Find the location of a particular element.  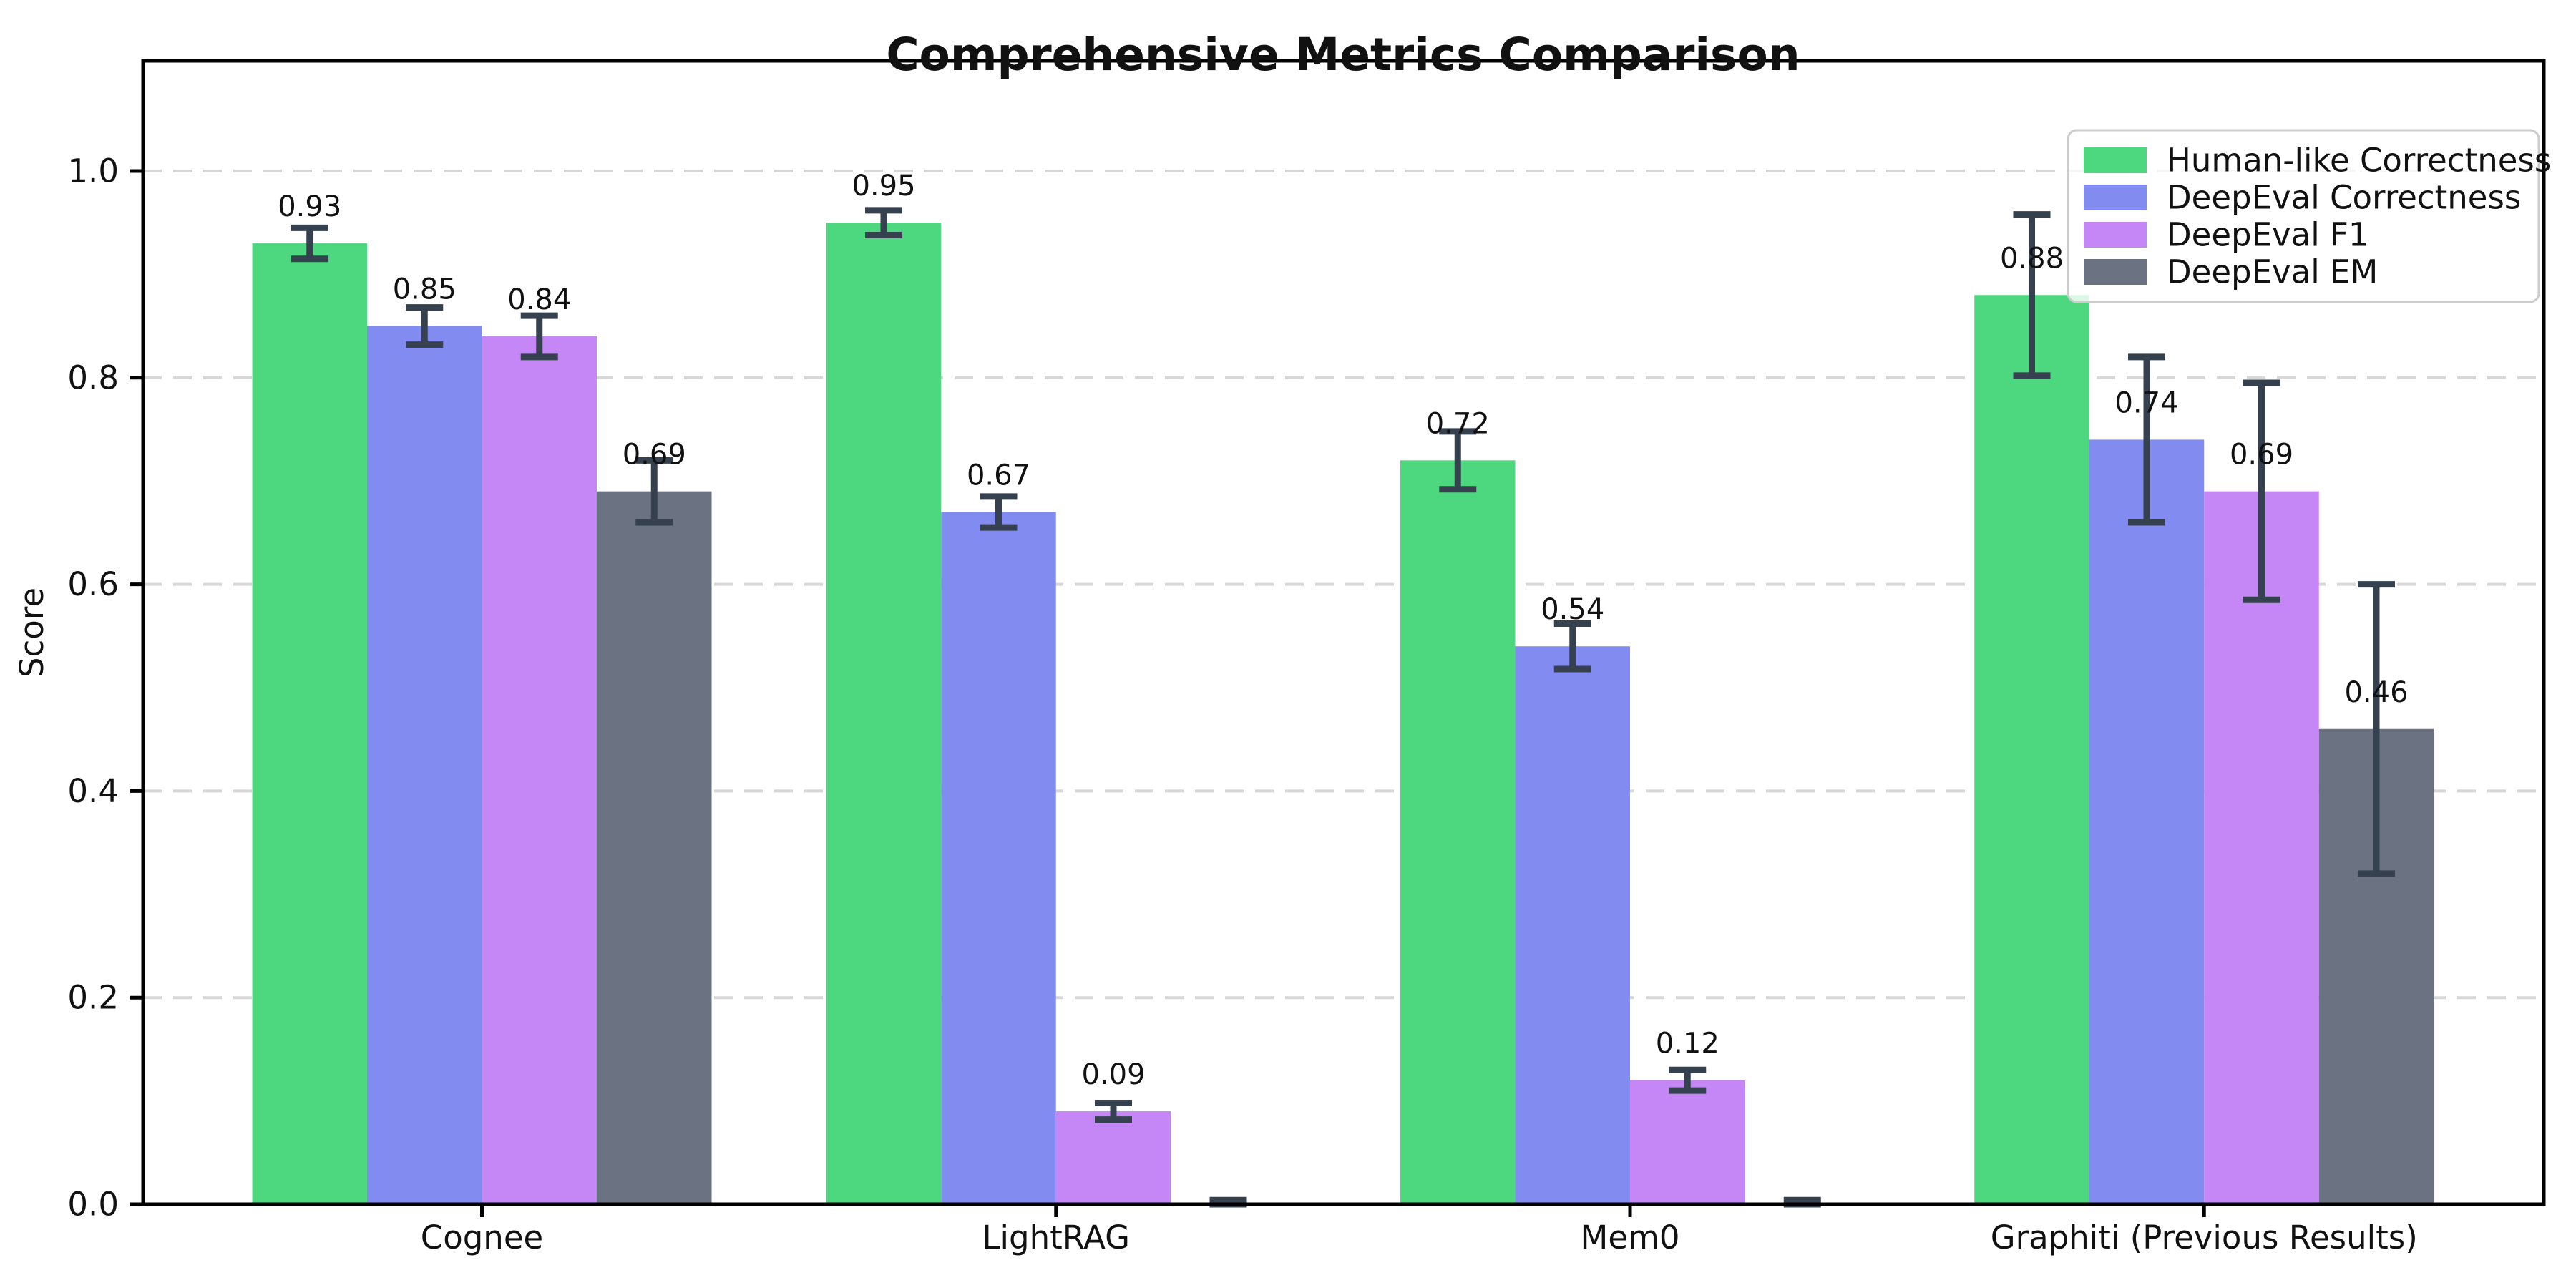

legend-box is located at coordinates (2303, 216).